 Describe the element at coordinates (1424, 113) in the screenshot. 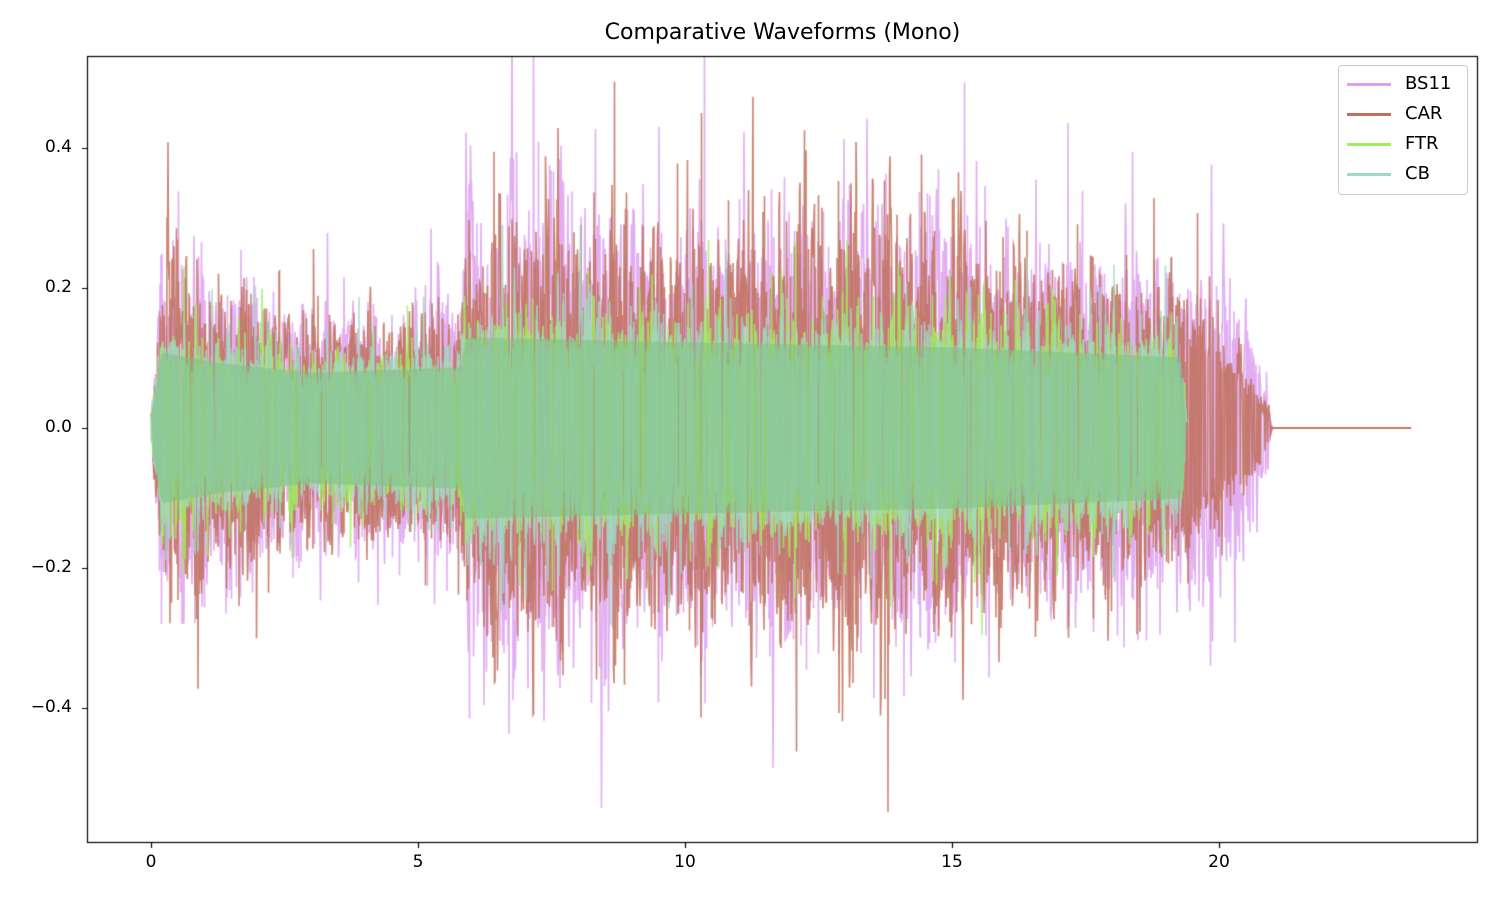

I see `legend-label: CAR` at that location.